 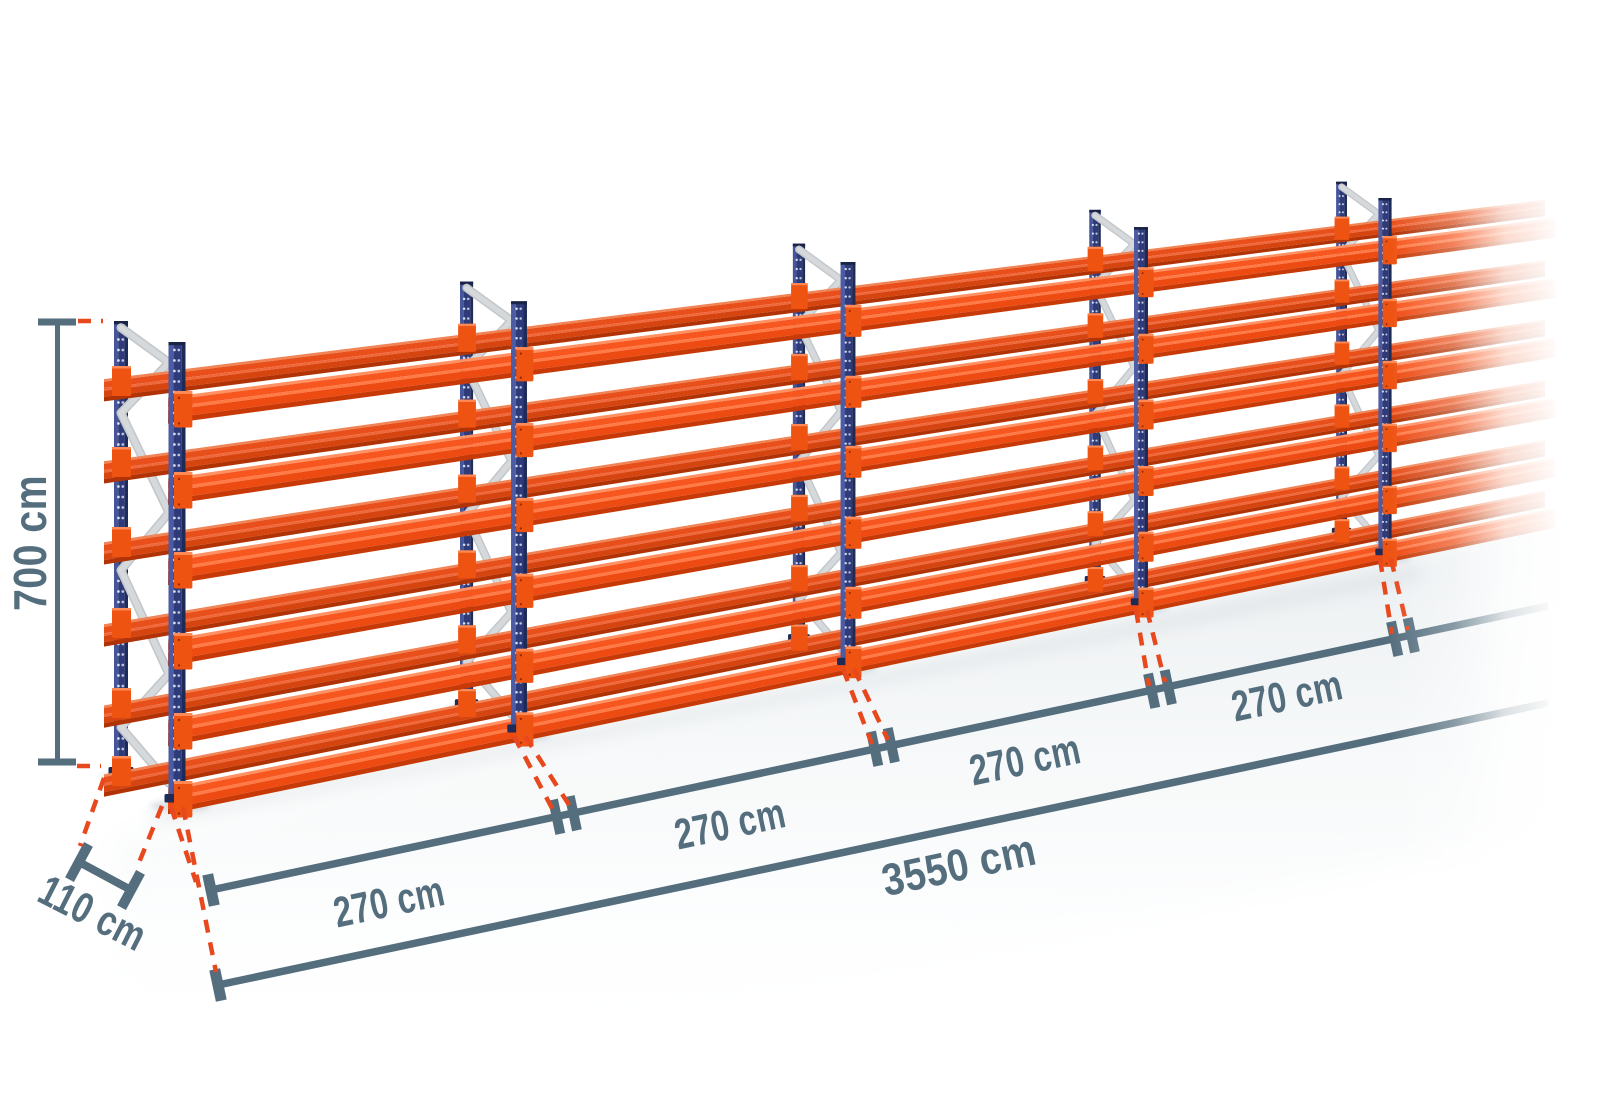 I want to click on right-fade-overlay, so click(x=1492, y=550).